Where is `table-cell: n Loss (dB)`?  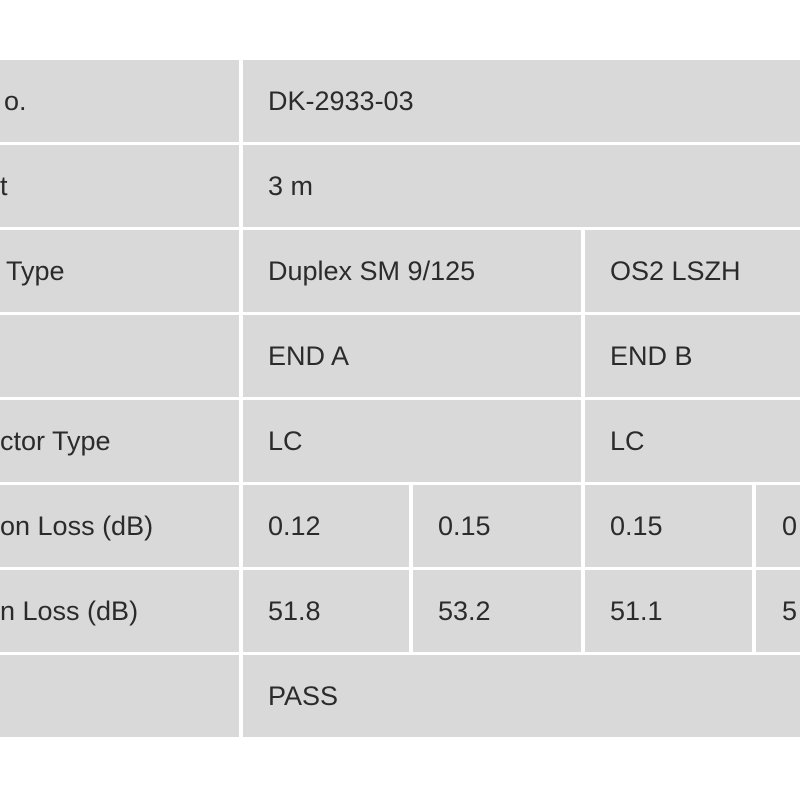 table-cell: n Loss (dB) is located at coordinates (119, 611).